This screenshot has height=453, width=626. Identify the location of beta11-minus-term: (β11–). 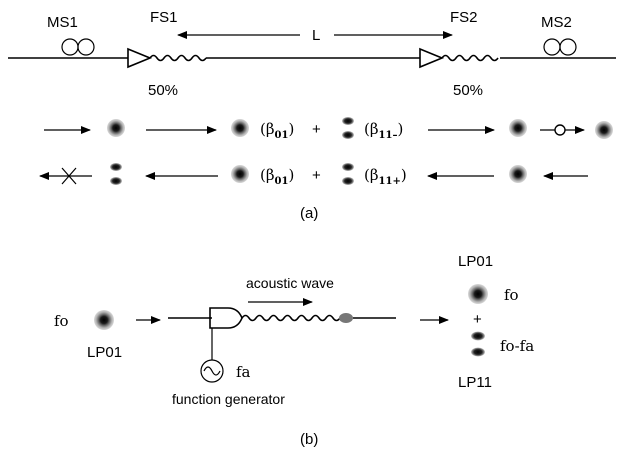
(383, 130).